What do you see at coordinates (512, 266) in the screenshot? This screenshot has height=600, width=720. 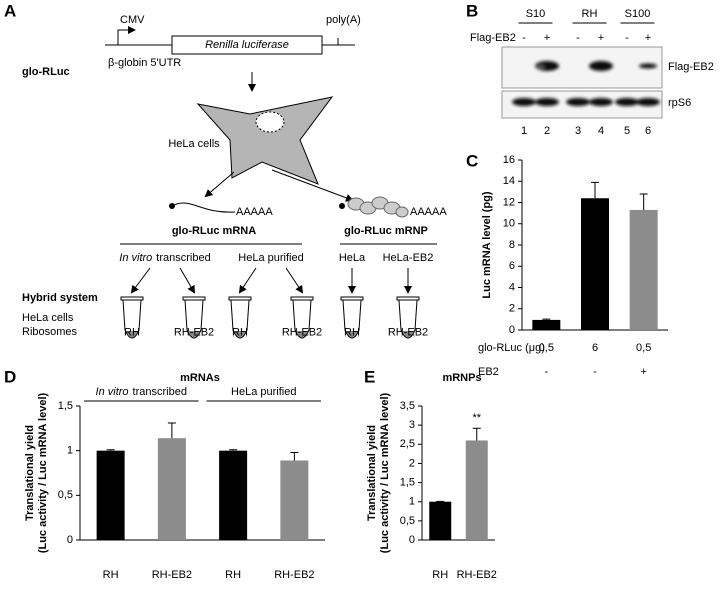 I see `y-tick-label: 6` at bounding box center [512, 266].